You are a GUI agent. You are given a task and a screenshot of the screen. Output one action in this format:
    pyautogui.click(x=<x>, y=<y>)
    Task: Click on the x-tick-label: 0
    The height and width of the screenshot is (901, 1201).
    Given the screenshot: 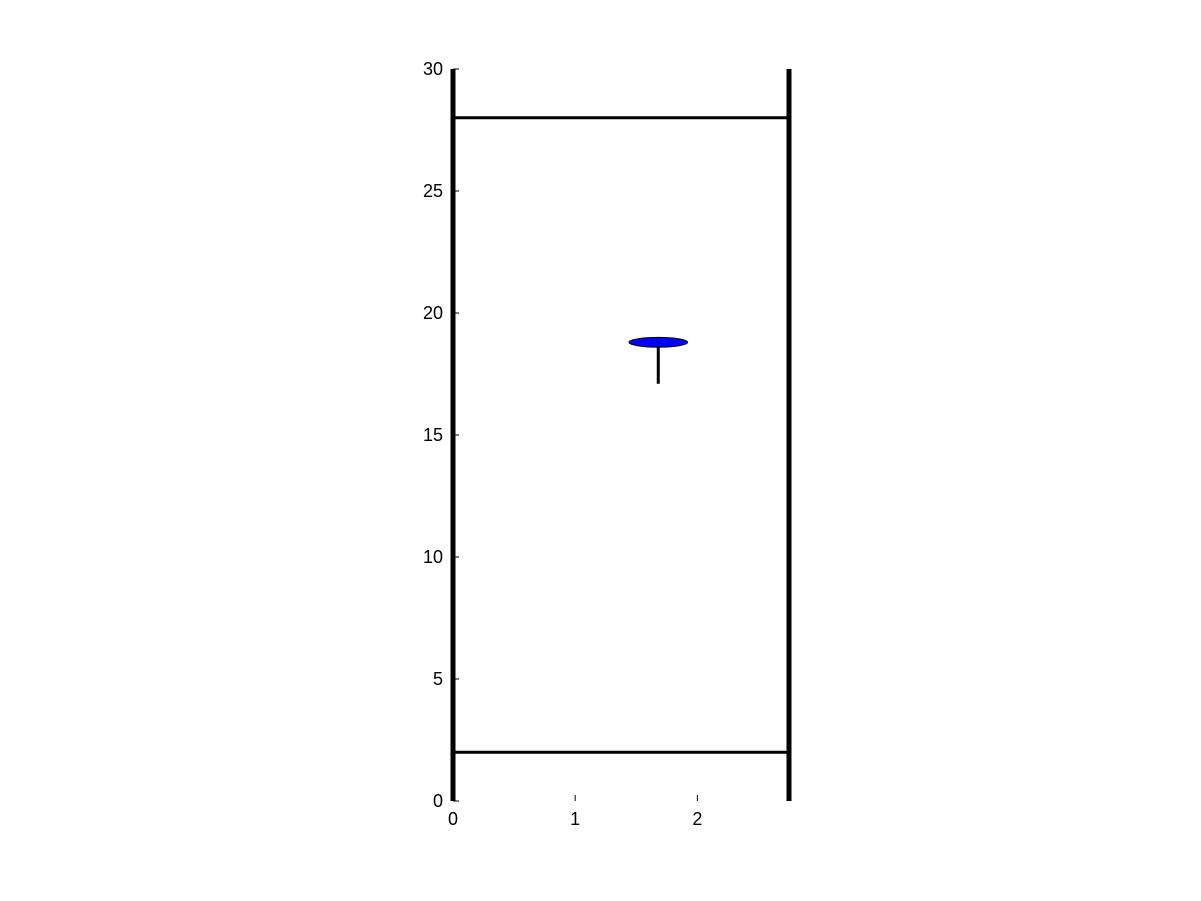 What is the action you would take?
    pyautogui.click(x=453, y=819)
    